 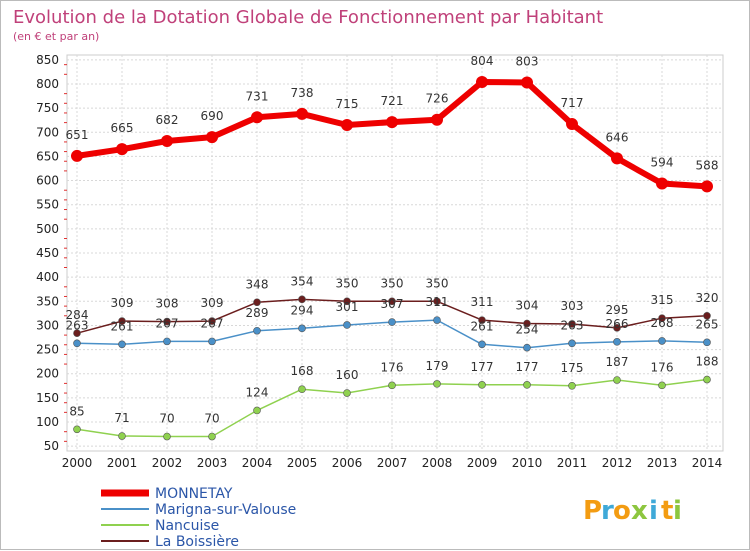 What do you see at coordinates (617, 310) in the screenshot?
I see `data-label: 295` at bounding box center [617, 310].